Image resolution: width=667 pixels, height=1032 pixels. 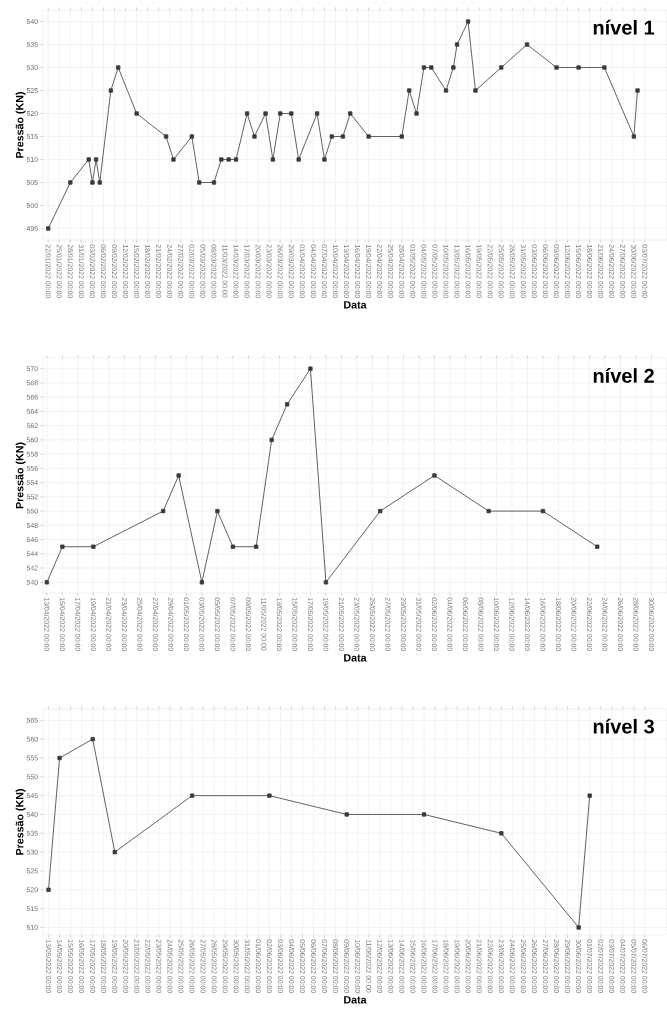 I want to click on annotation: nível 3, so click(x=623, y=726).